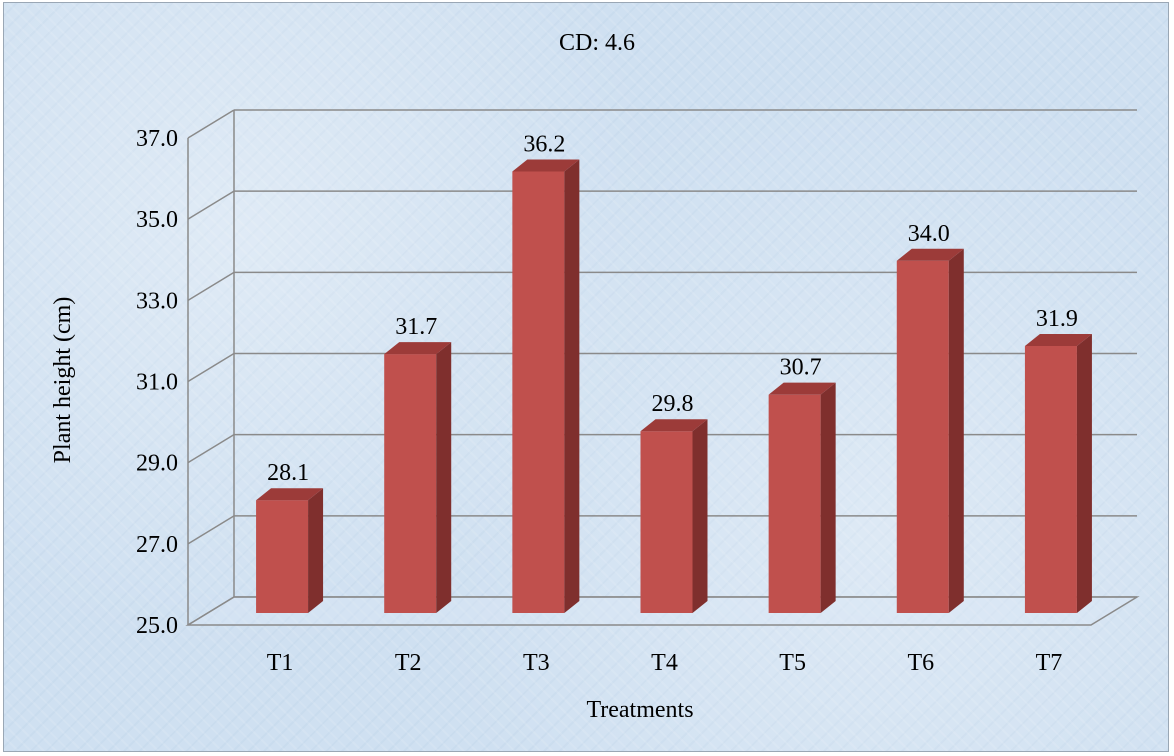 This screenshot has width=1174, height=756. I want to click on bar-t7, so click(1058, 473).